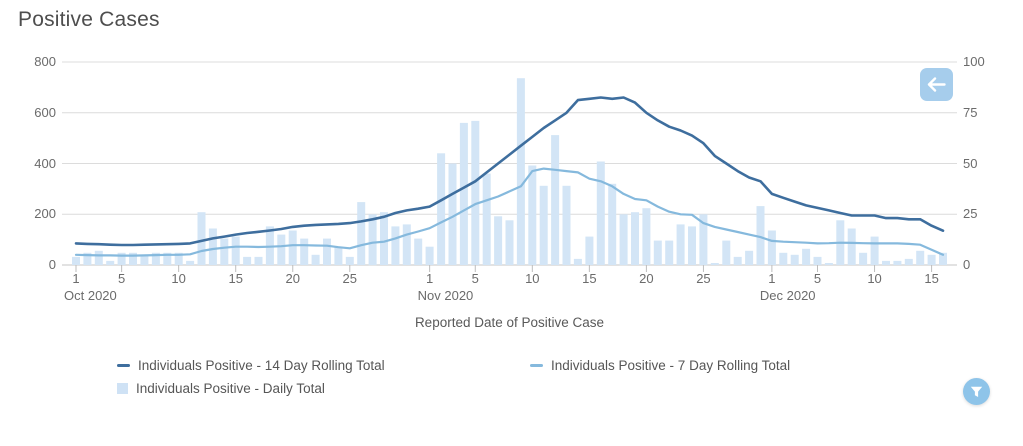  What do you see at coordinates (787, 295) in the screenshot?
I see `month-label: Dec 2020` at bounding box center [787, 295].